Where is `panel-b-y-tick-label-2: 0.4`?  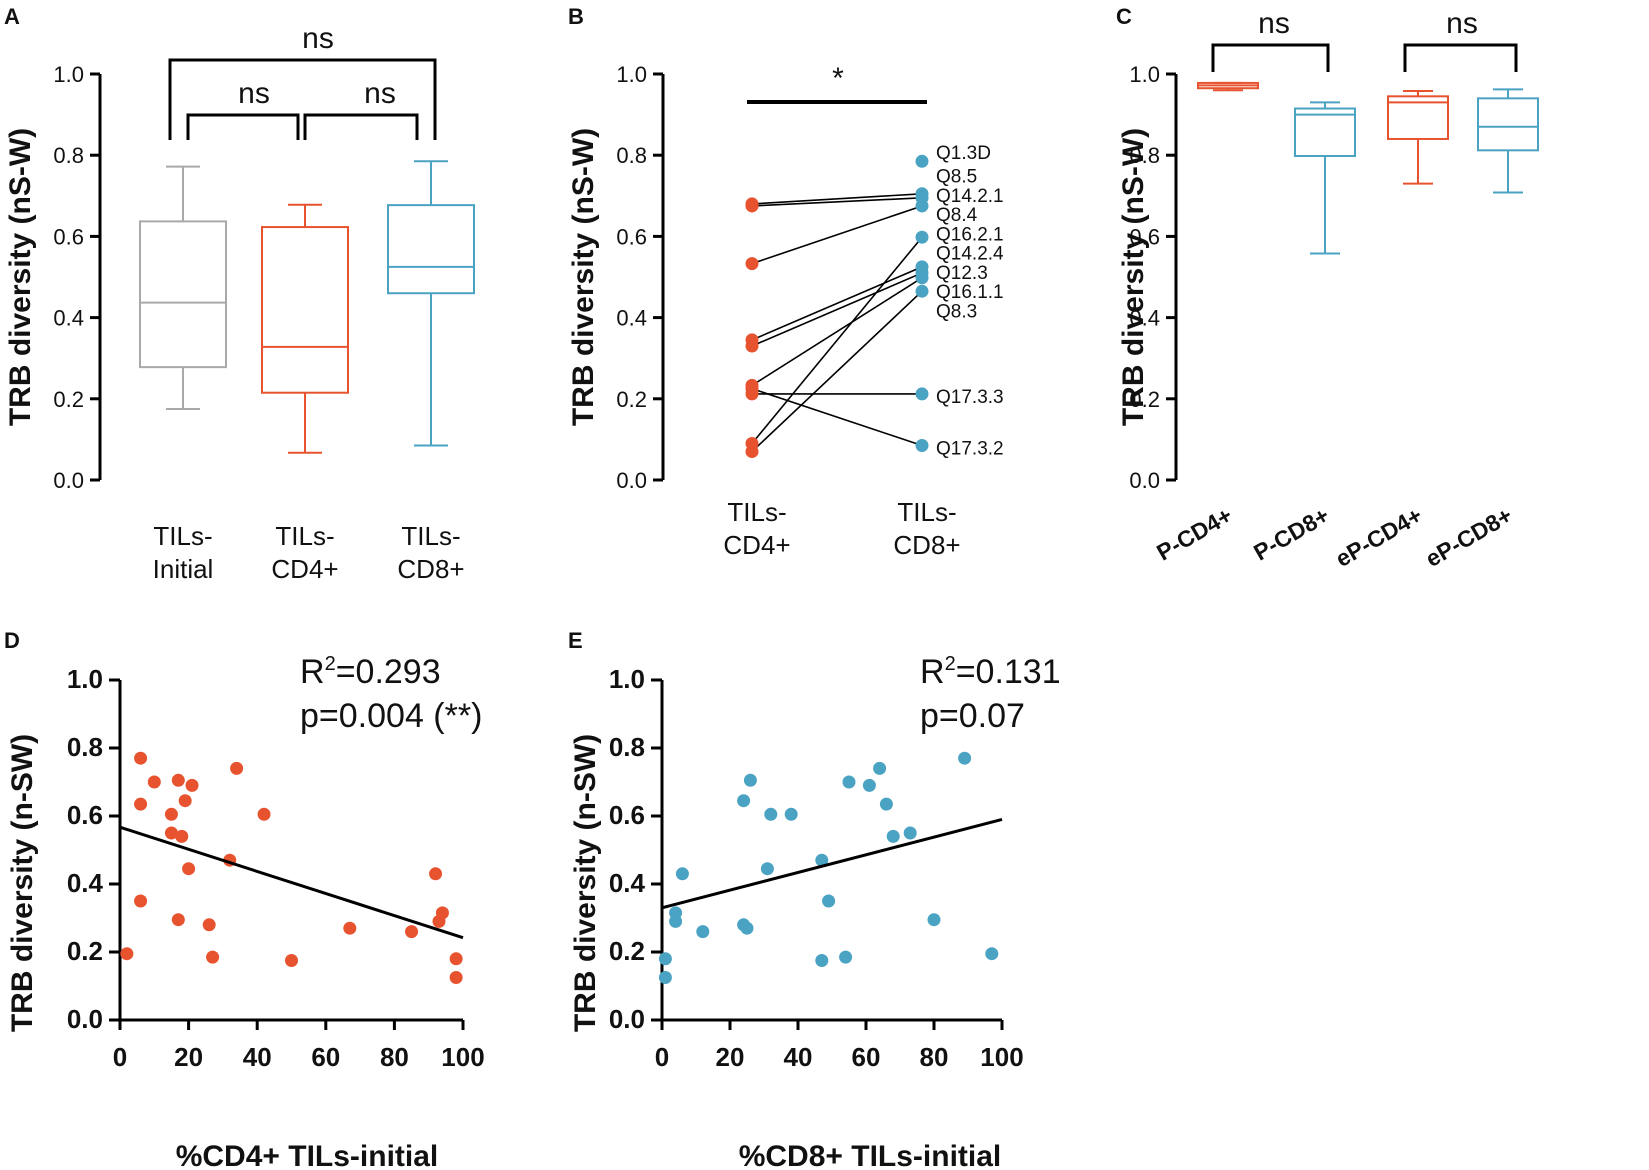
panel-b-y-tick-label-2: 0.4 is located at coordinates (631, 318).